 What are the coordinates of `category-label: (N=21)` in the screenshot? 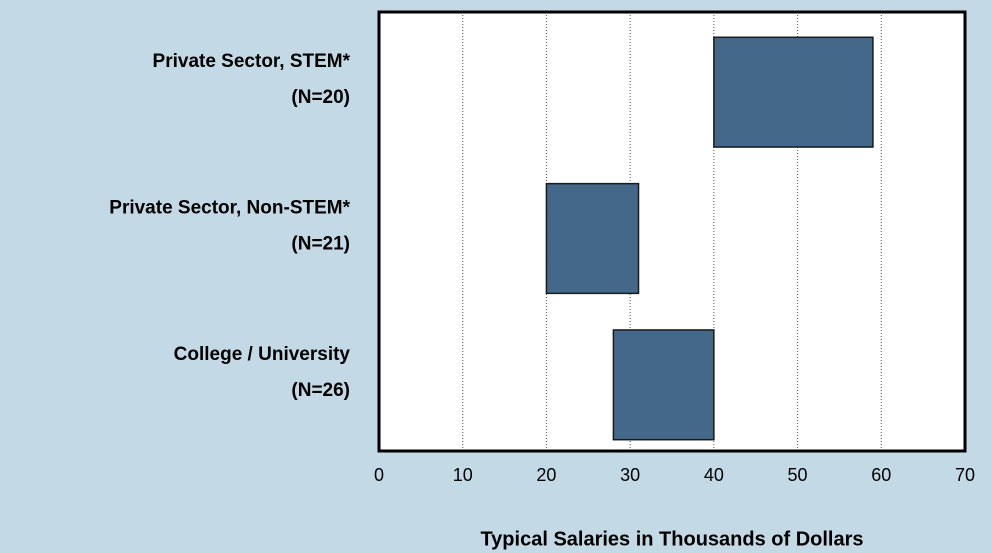 It's located at (320, 244).